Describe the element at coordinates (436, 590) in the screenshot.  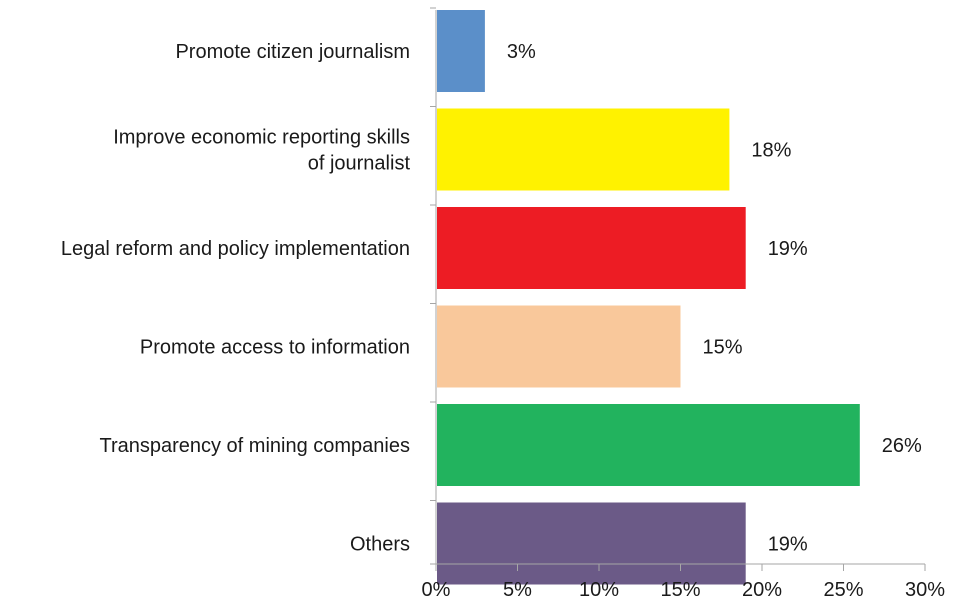
I see `x-tick-label: 0%` at that location.